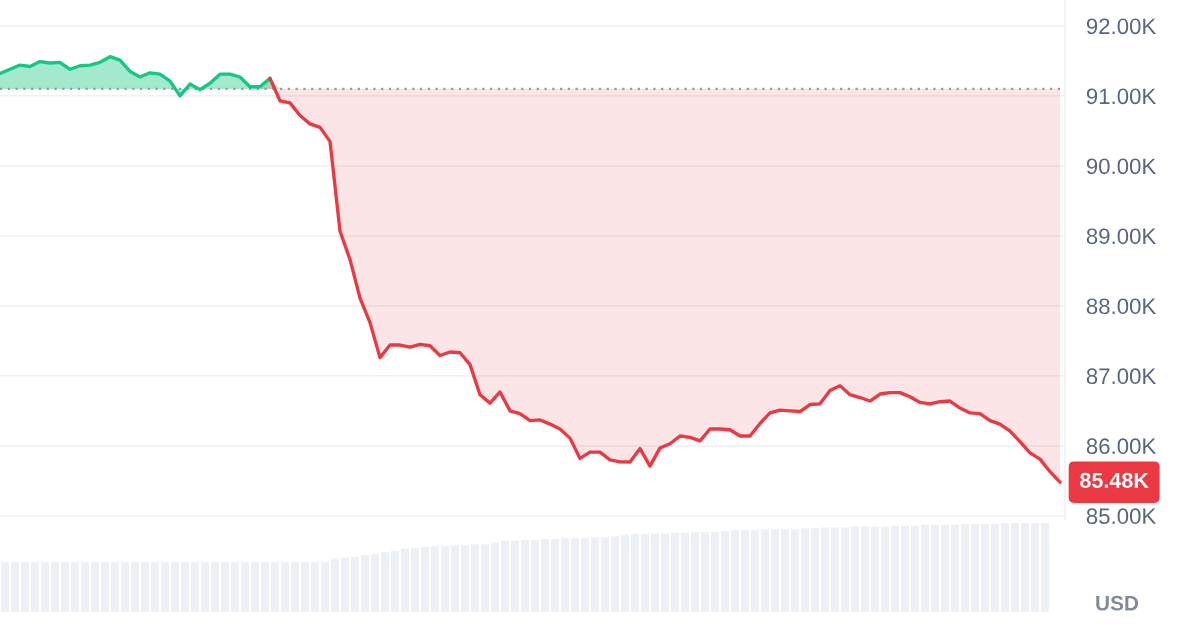  What do you see at coordinates (1121, 376) in the screenshot?
I see `y-tick-label: 87.00K` at bounding box center [1121, 376].